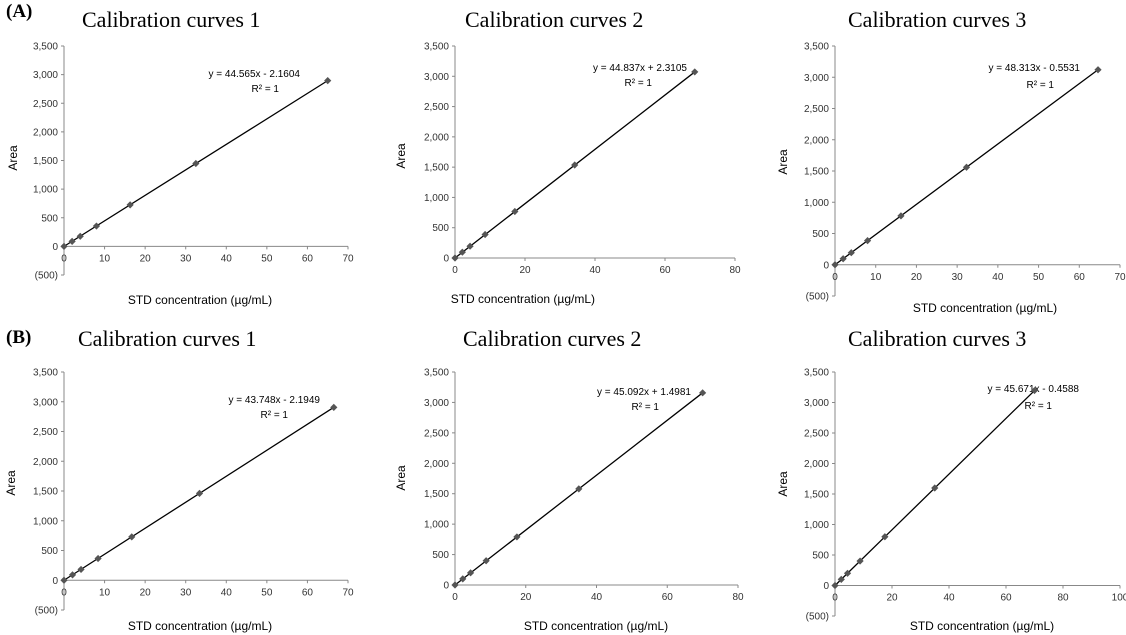  I want to click on x-tick-label: 50, so click(1039, 277).